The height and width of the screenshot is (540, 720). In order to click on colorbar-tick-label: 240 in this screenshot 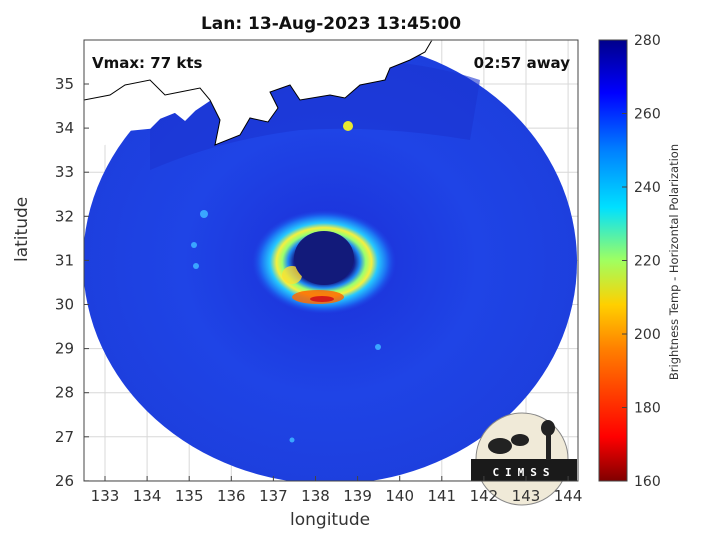, I will do `click(647, 188)`.